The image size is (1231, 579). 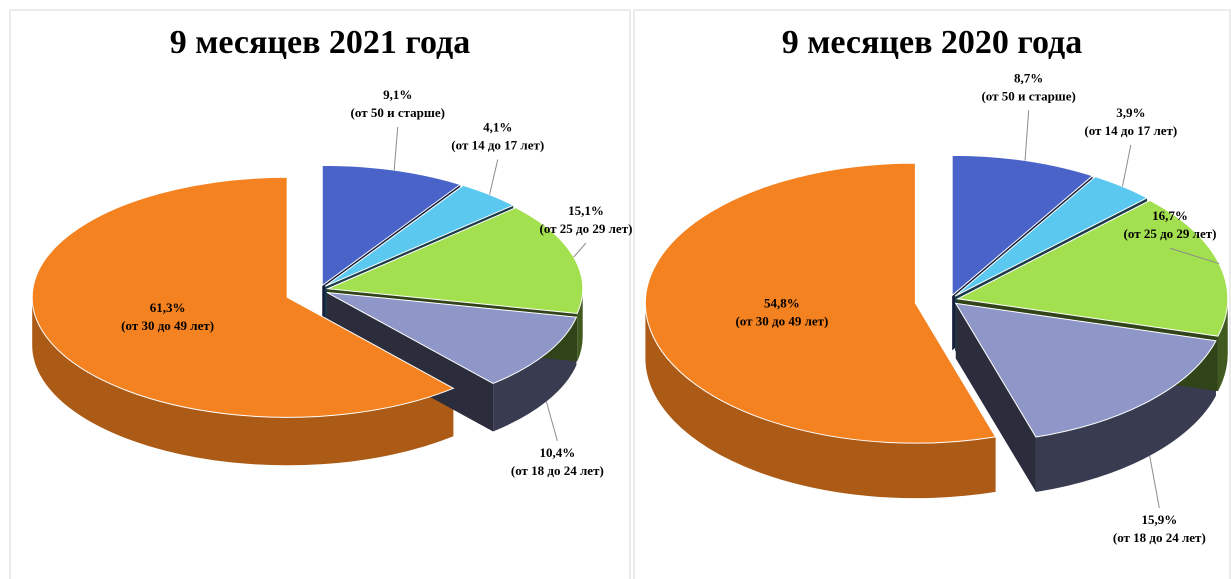 What do you see at coordinates (1170, 215) in the screenshot?
I see `data-label: 16,7%` at bounding box center [1170, 215].